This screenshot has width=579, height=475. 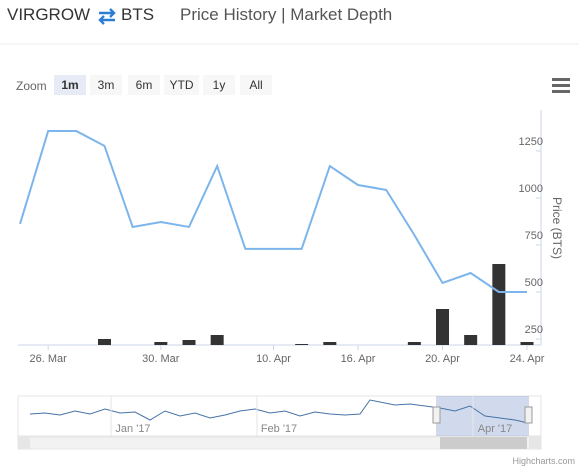 What do you see at coordinates (527, 359) in the screenshot?
I see `x-tick-label: 24. Apr` at bounding box center [527, 359].